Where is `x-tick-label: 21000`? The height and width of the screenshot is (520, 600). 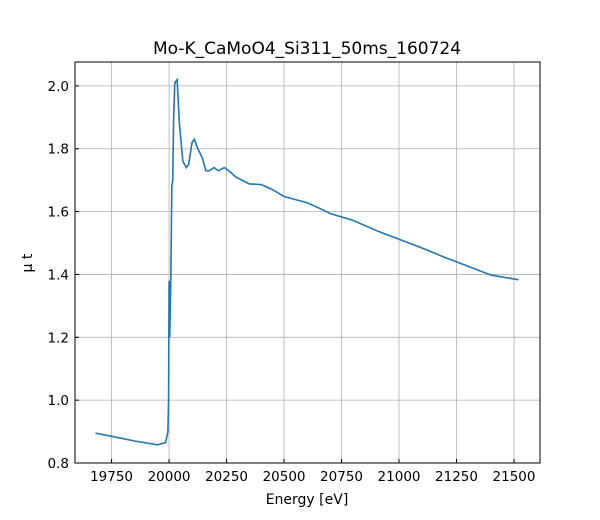
x-tick-label: 21000 is located at coordinates (399, 477).